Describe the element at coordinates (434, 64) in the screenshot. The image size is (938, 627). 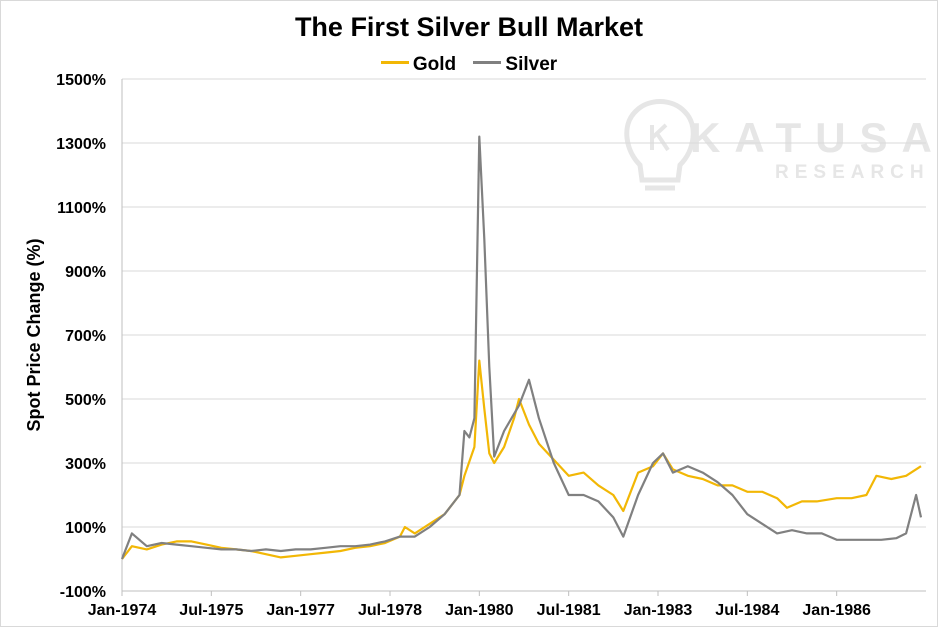
I see `legend-label-gold: Gold` at that location.